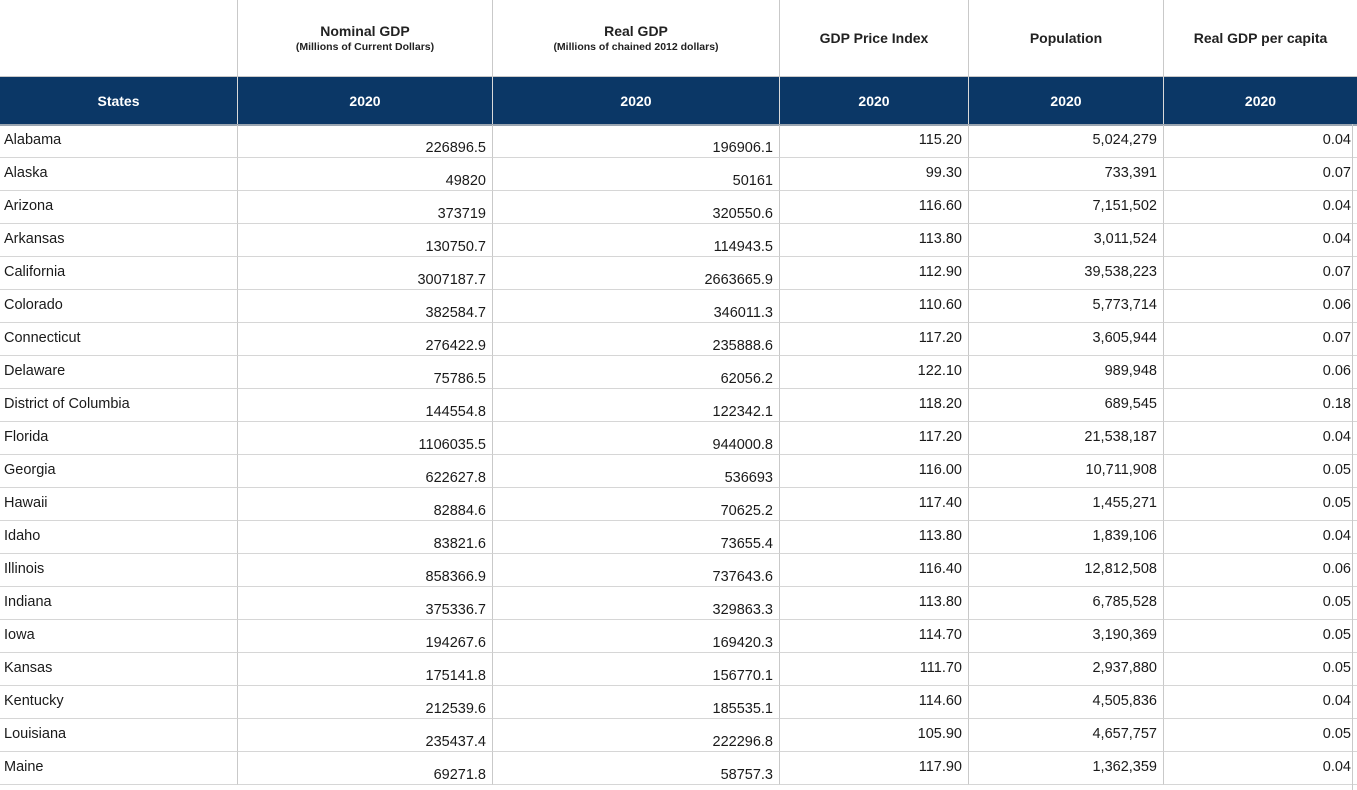  Describe the element at coordinates (365, 603) in the screenshot. I see `nominal-gdp-cell: 375336.7` at that location.